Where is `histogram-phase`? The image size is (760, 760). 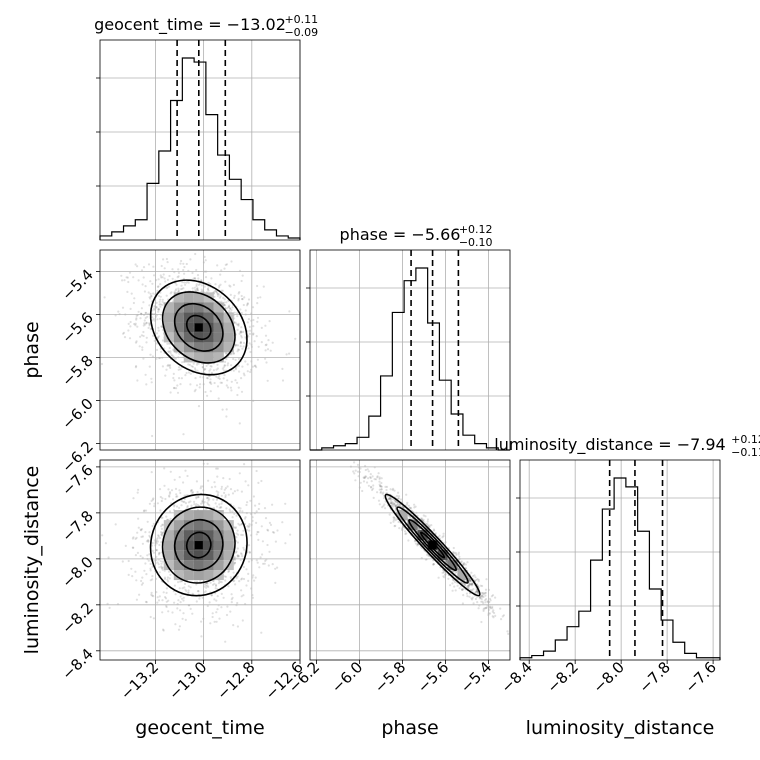
histogram-phase is located at coordinates (410, 359).